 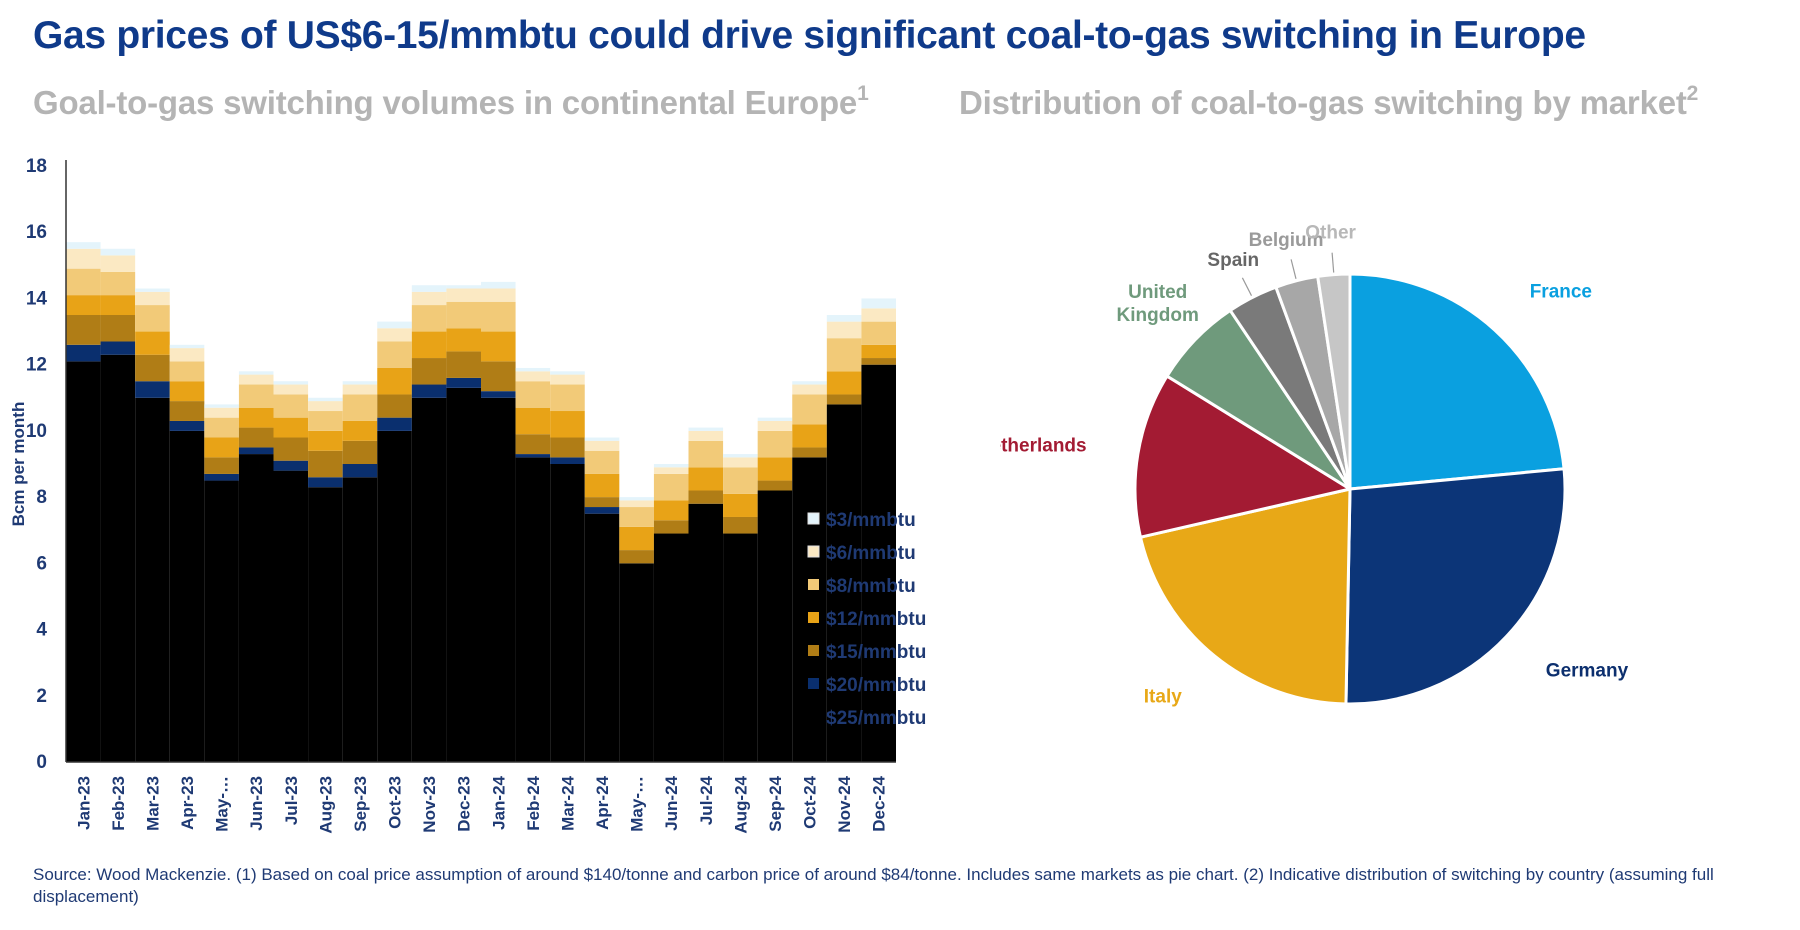 I want to click on legend-swatch-25-mmbtu, so click(x=813, y=716).